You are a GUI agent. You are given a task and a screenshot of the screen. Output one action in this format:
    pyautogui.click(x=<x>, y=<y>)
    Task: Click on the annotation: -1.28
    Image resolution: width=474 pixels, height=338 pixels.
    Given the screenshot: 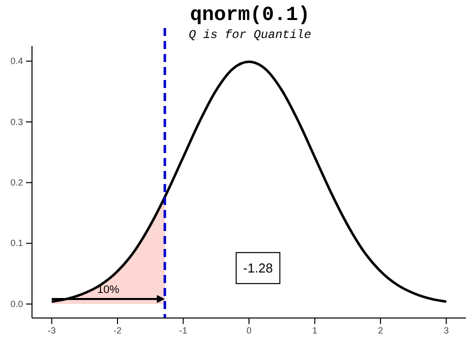 What is the action you would take?
    pyautogui.click(x=258, y=268)
    